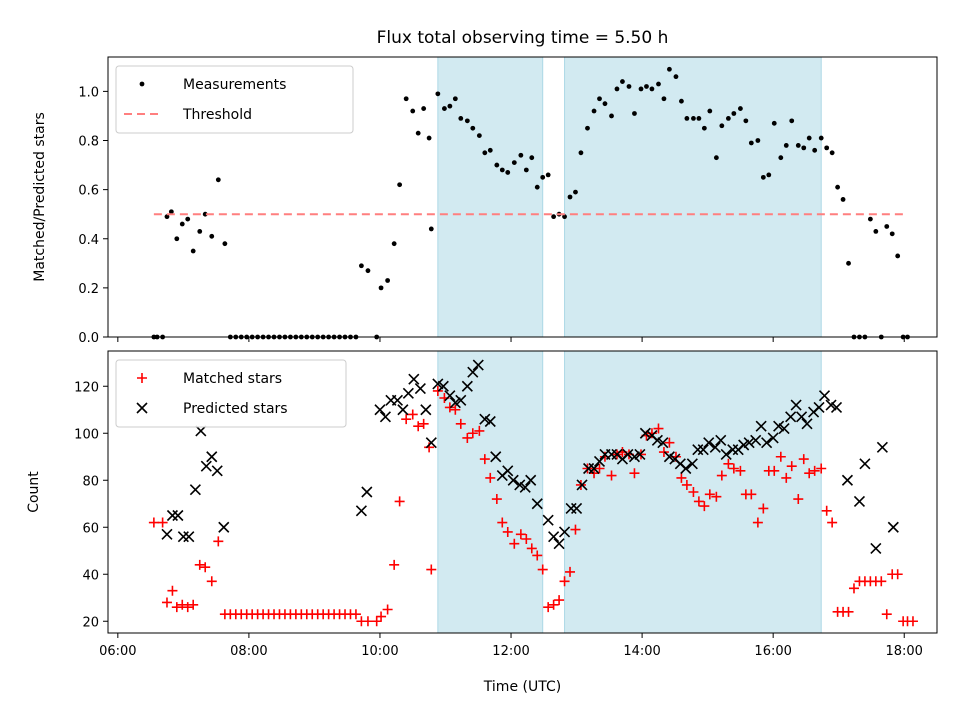  Describe the element at coordinates (90, 622) in the screenshot. I see `y-tick-label: 20` at that location.